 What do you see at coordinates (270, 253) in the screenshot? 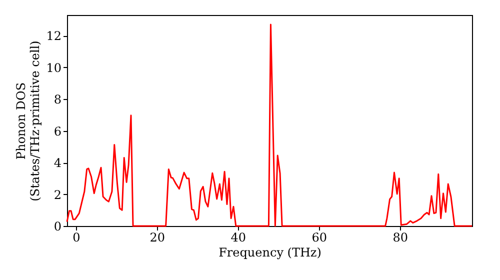
I see `x-axis-title: Frequency (THz)` at bounding box center [270, 253].